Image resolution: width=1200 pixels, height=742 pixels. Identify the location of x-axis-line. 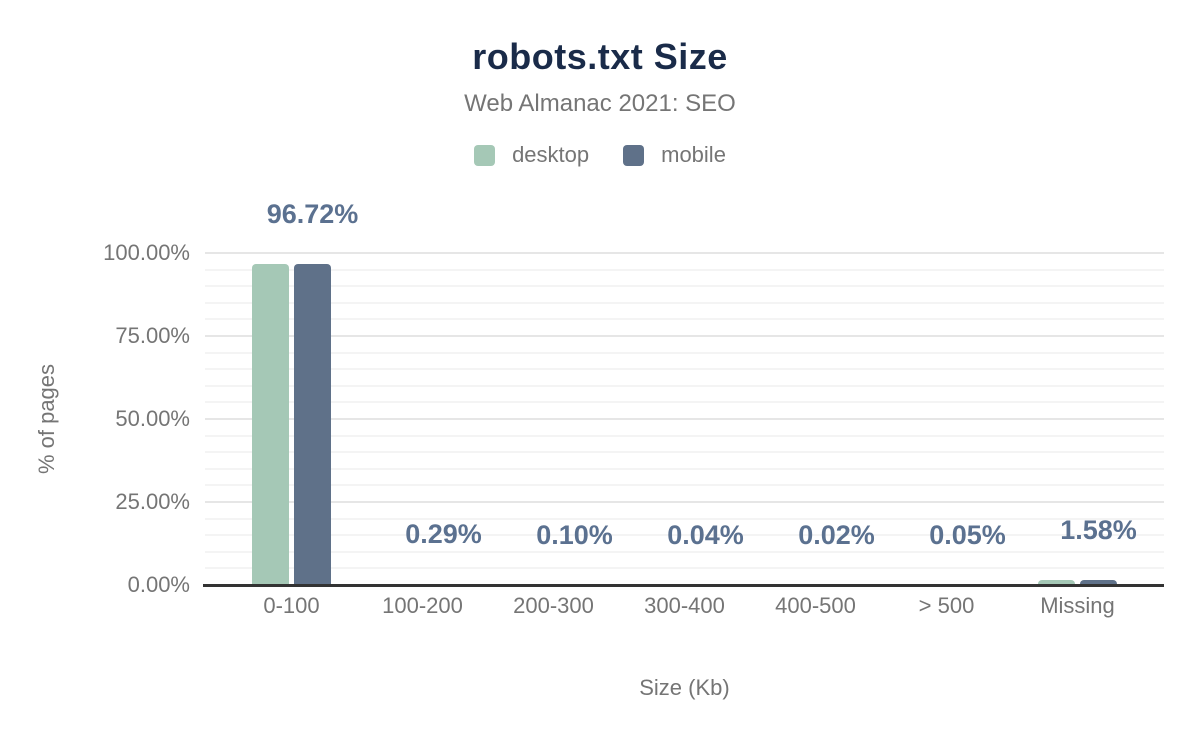
(683, 585).